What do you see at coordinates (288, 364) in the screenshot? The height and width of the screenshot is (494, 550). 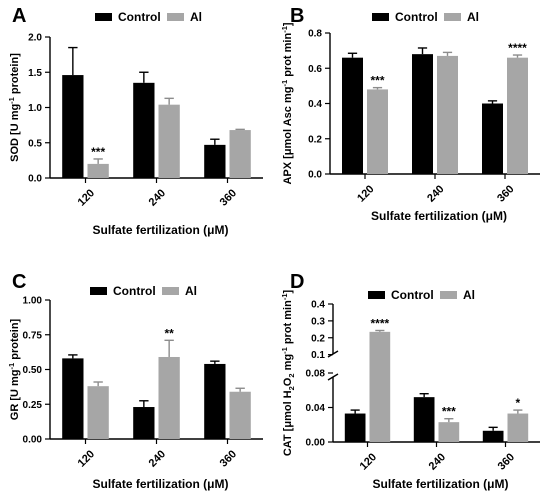 I see `y-axis-label-part: mg` at bounding box center [288, 364].